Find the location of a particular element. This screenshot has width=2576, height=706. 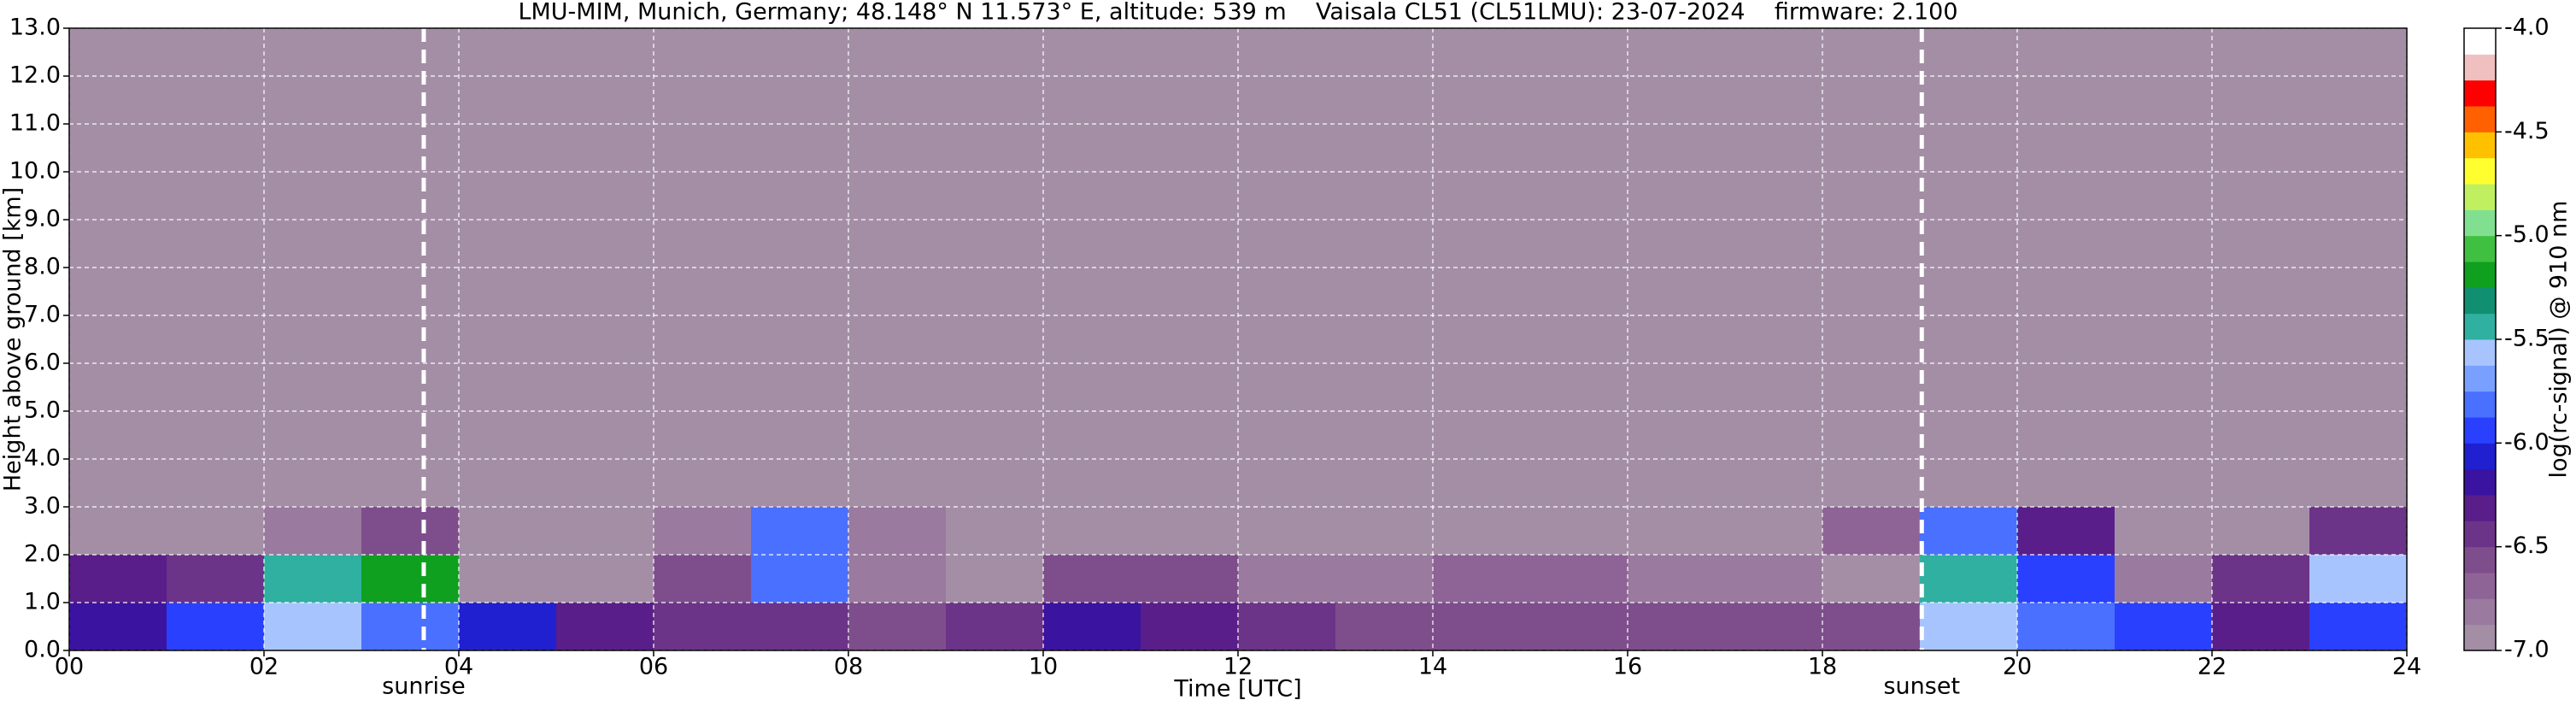

x-tick-label: 12 is located at coordinates (1238, 667).